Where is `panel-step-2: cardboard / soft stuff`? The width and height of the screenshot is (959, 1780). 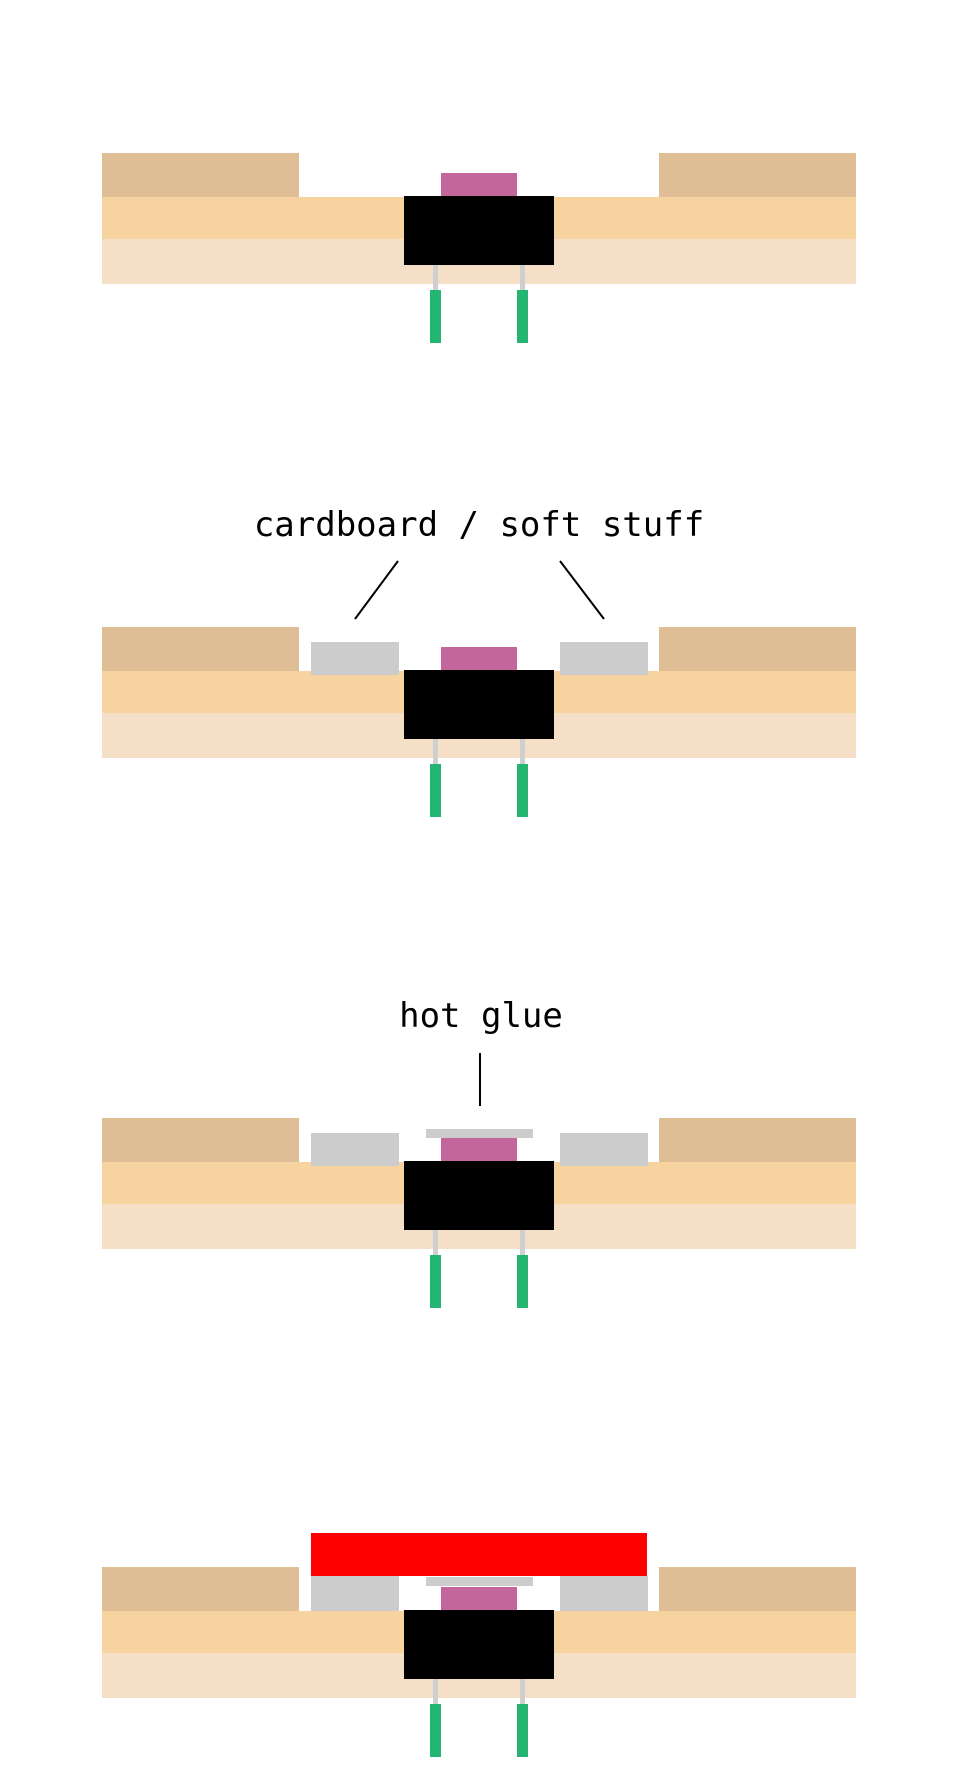
panel-step-2: cardboard / soft stuff is located at coordinates (479, 661).